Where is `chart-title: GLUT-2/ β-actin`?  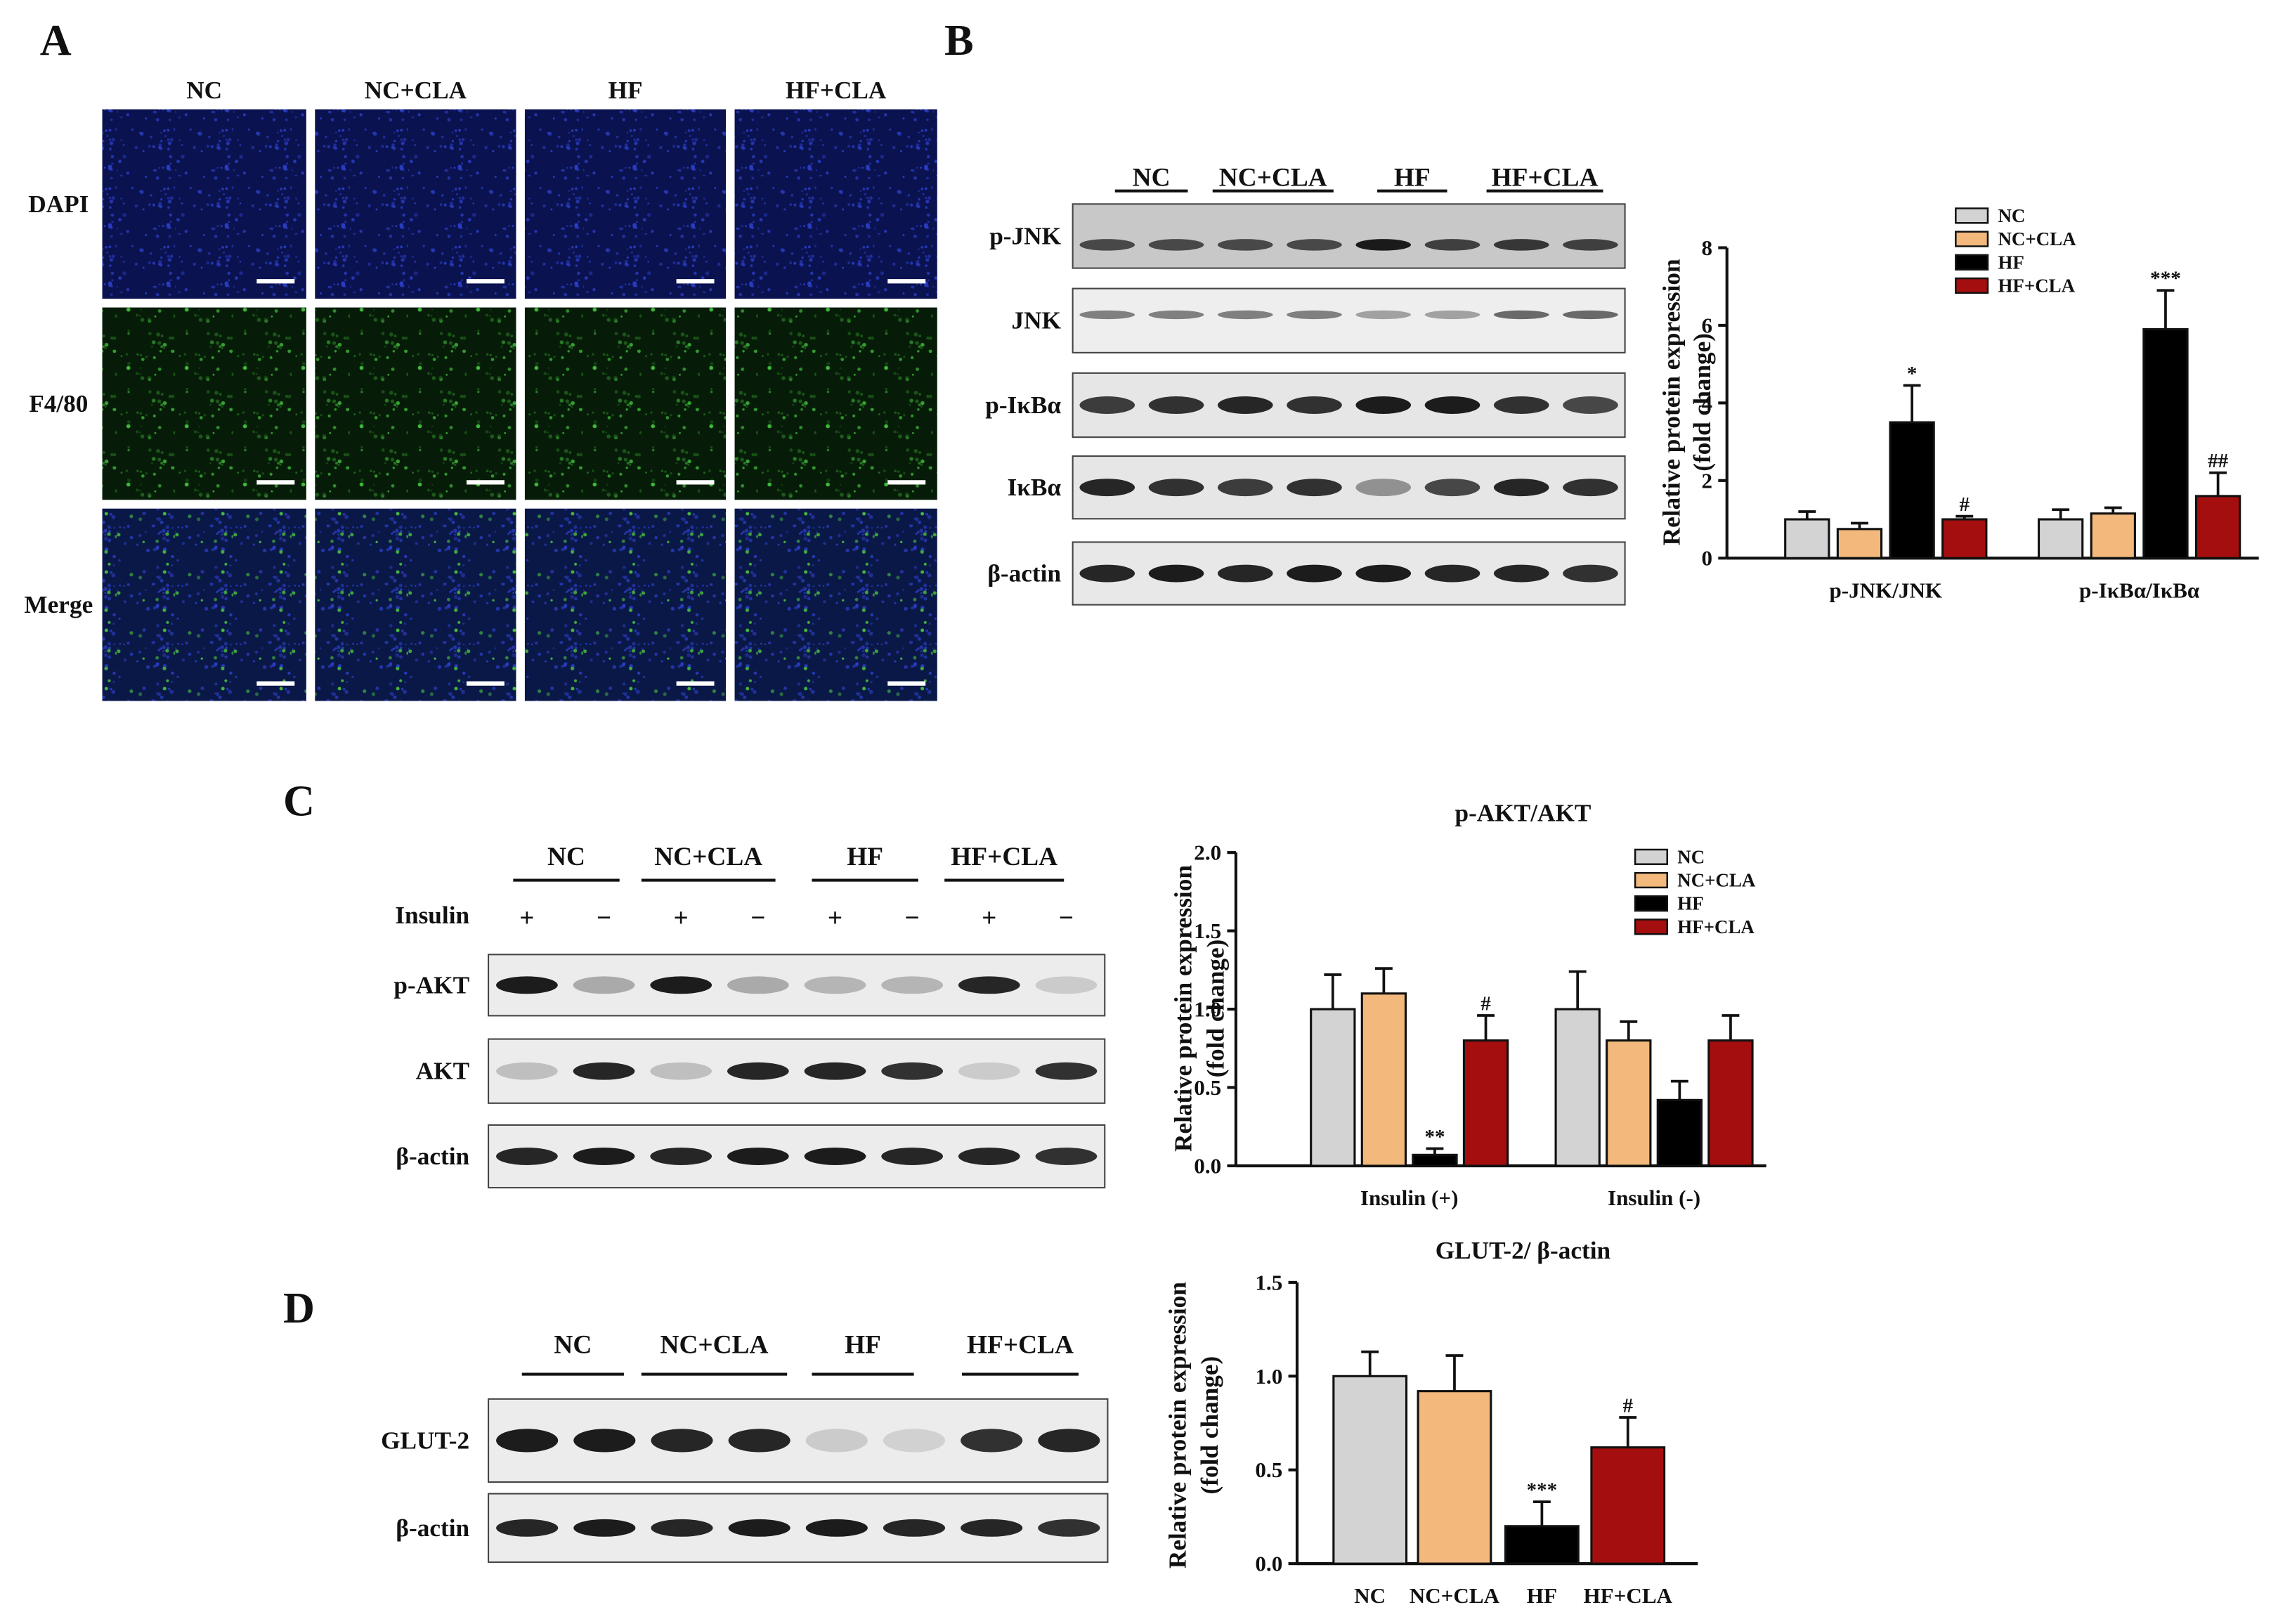 chart-title: GLUT-2/ β-actin is located at coordinates (1523, 1250).